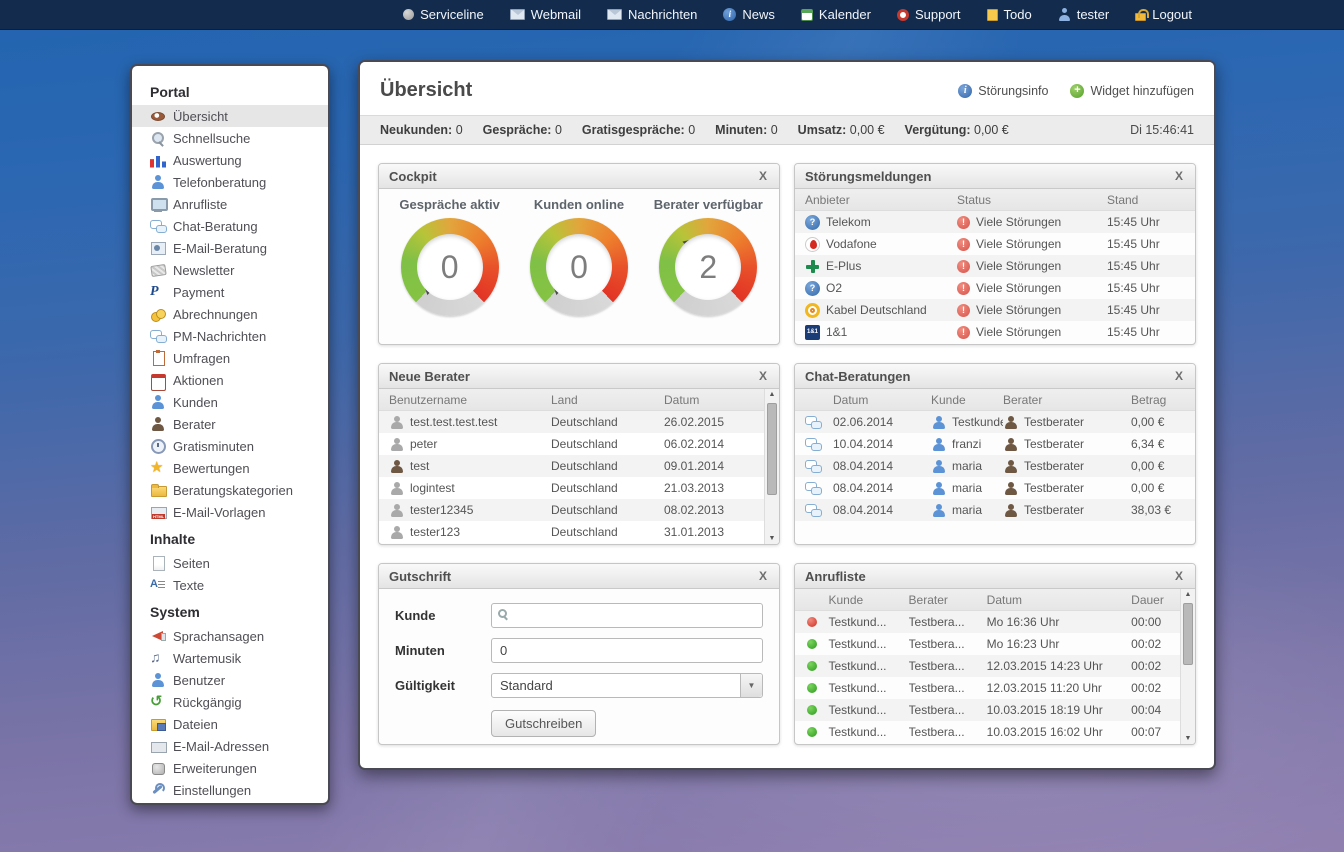  I want to click on sidebar-item-email-adressen: E-Mail-Adressen, so click(230, 746).